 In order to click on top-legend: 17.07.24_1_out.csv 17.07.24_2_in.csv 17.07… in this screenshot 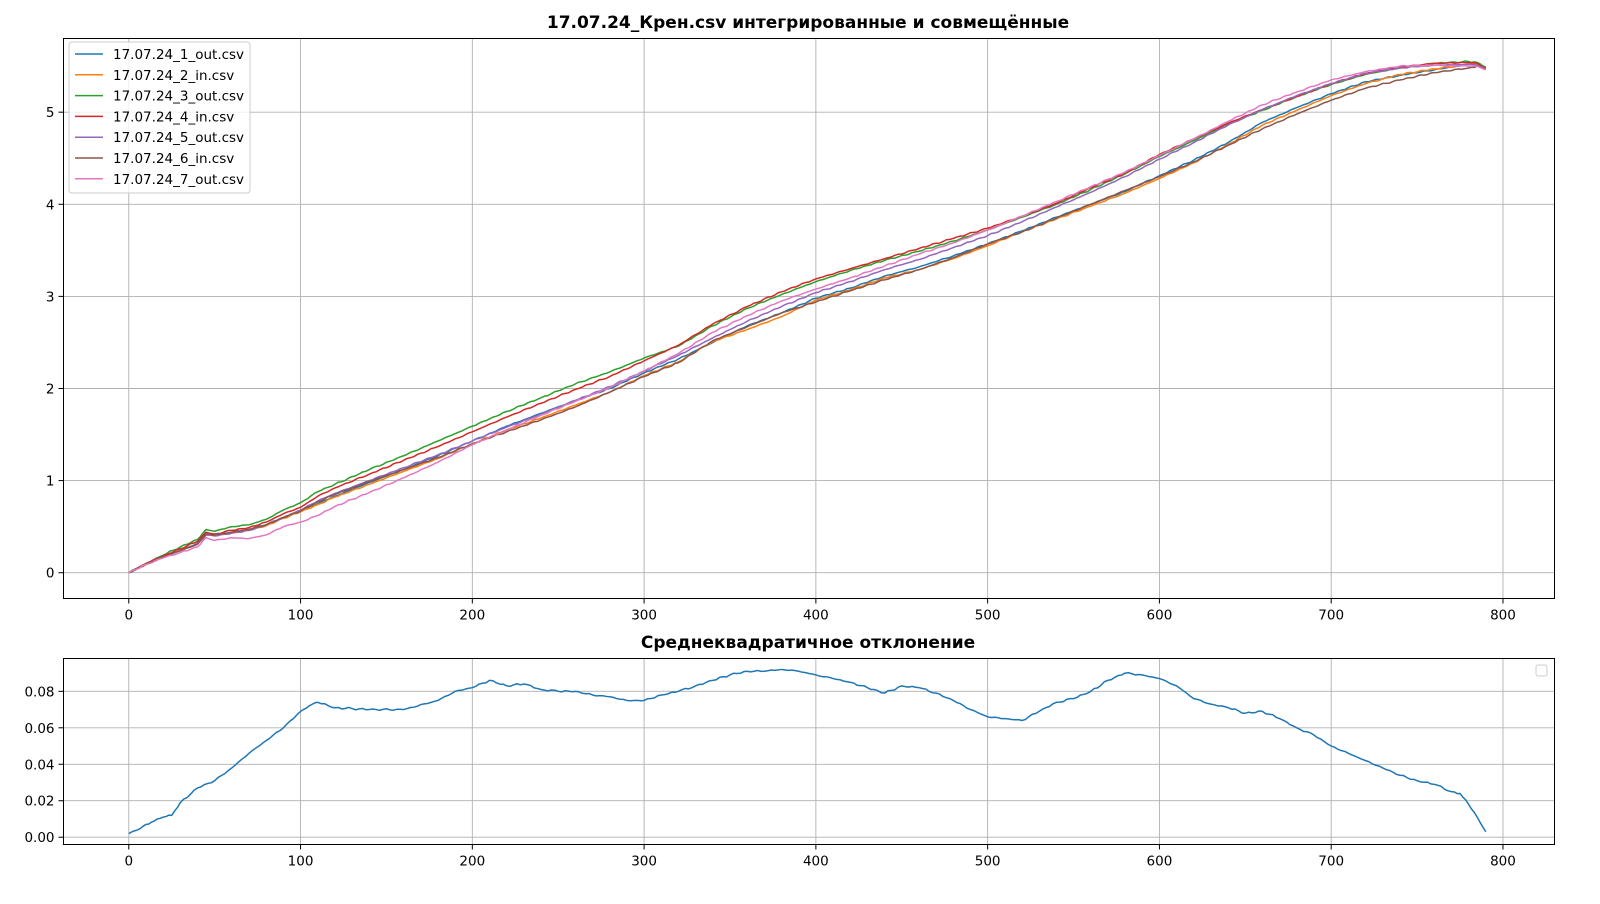, I will do `click(159, 117)`.